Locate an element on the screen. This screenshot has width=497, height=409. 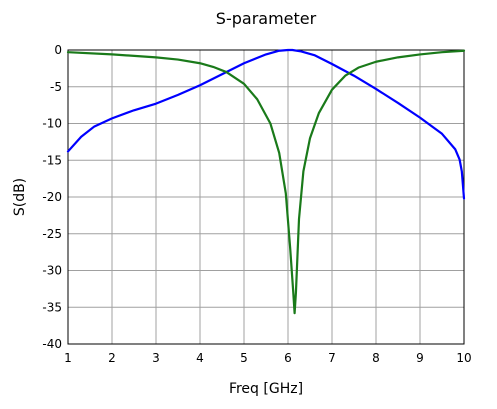
y-tick-label: -40 is located at coordinates (52, 344).